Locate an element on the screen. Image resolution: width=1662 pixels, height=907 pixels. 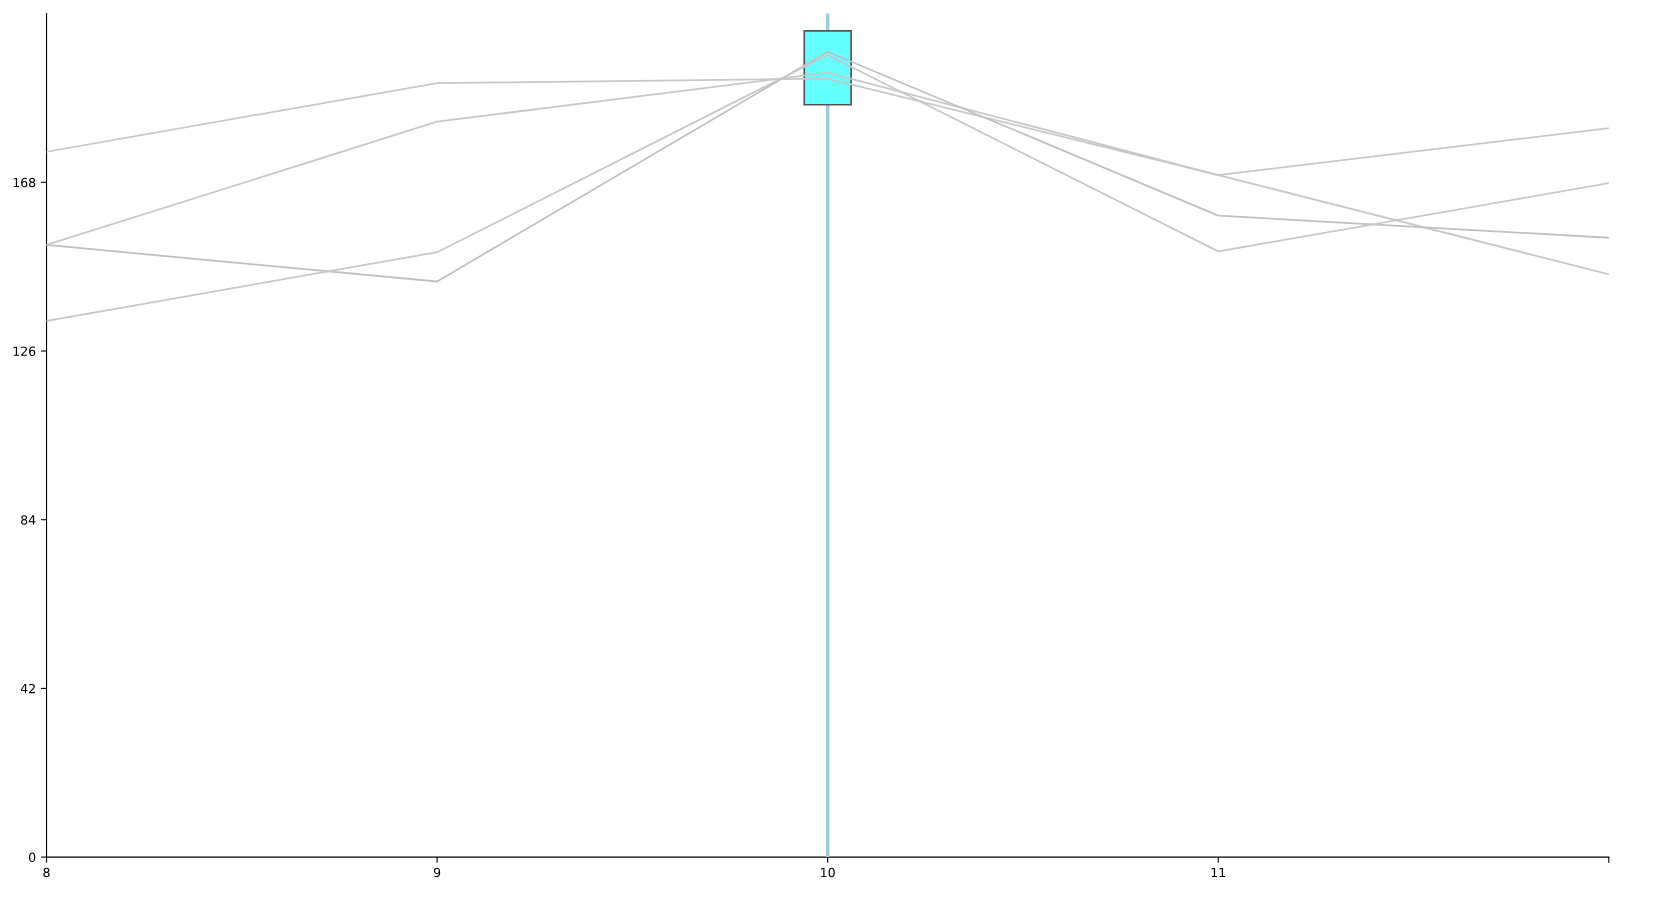
x-tick-label: 8 is located at coordinates (46, 872).